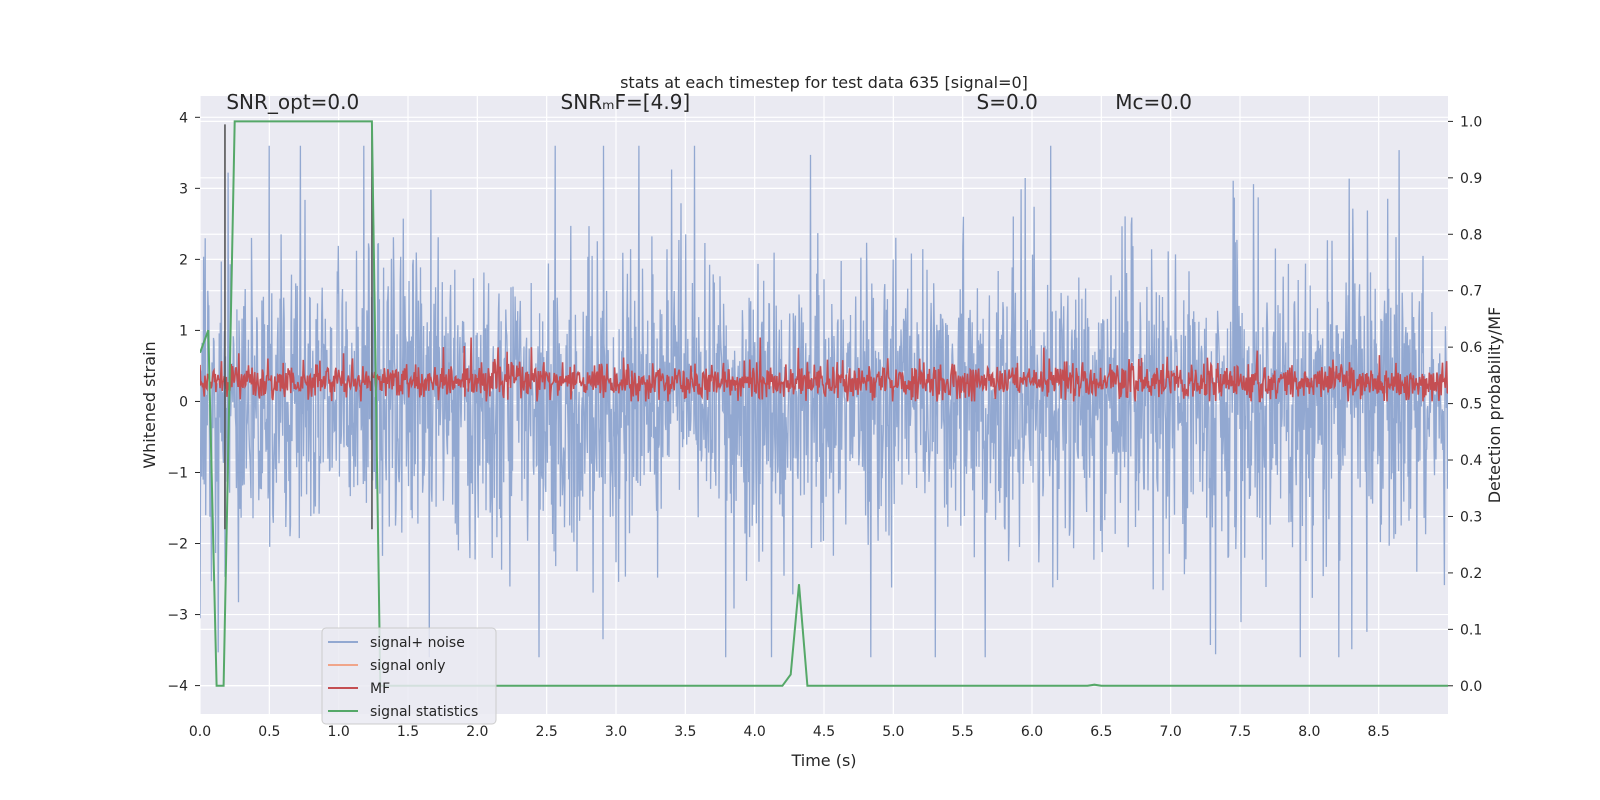 This screenshot has width=1600, height=800. I want to click on x-tick-label: 6.5, so click(1101, 732).